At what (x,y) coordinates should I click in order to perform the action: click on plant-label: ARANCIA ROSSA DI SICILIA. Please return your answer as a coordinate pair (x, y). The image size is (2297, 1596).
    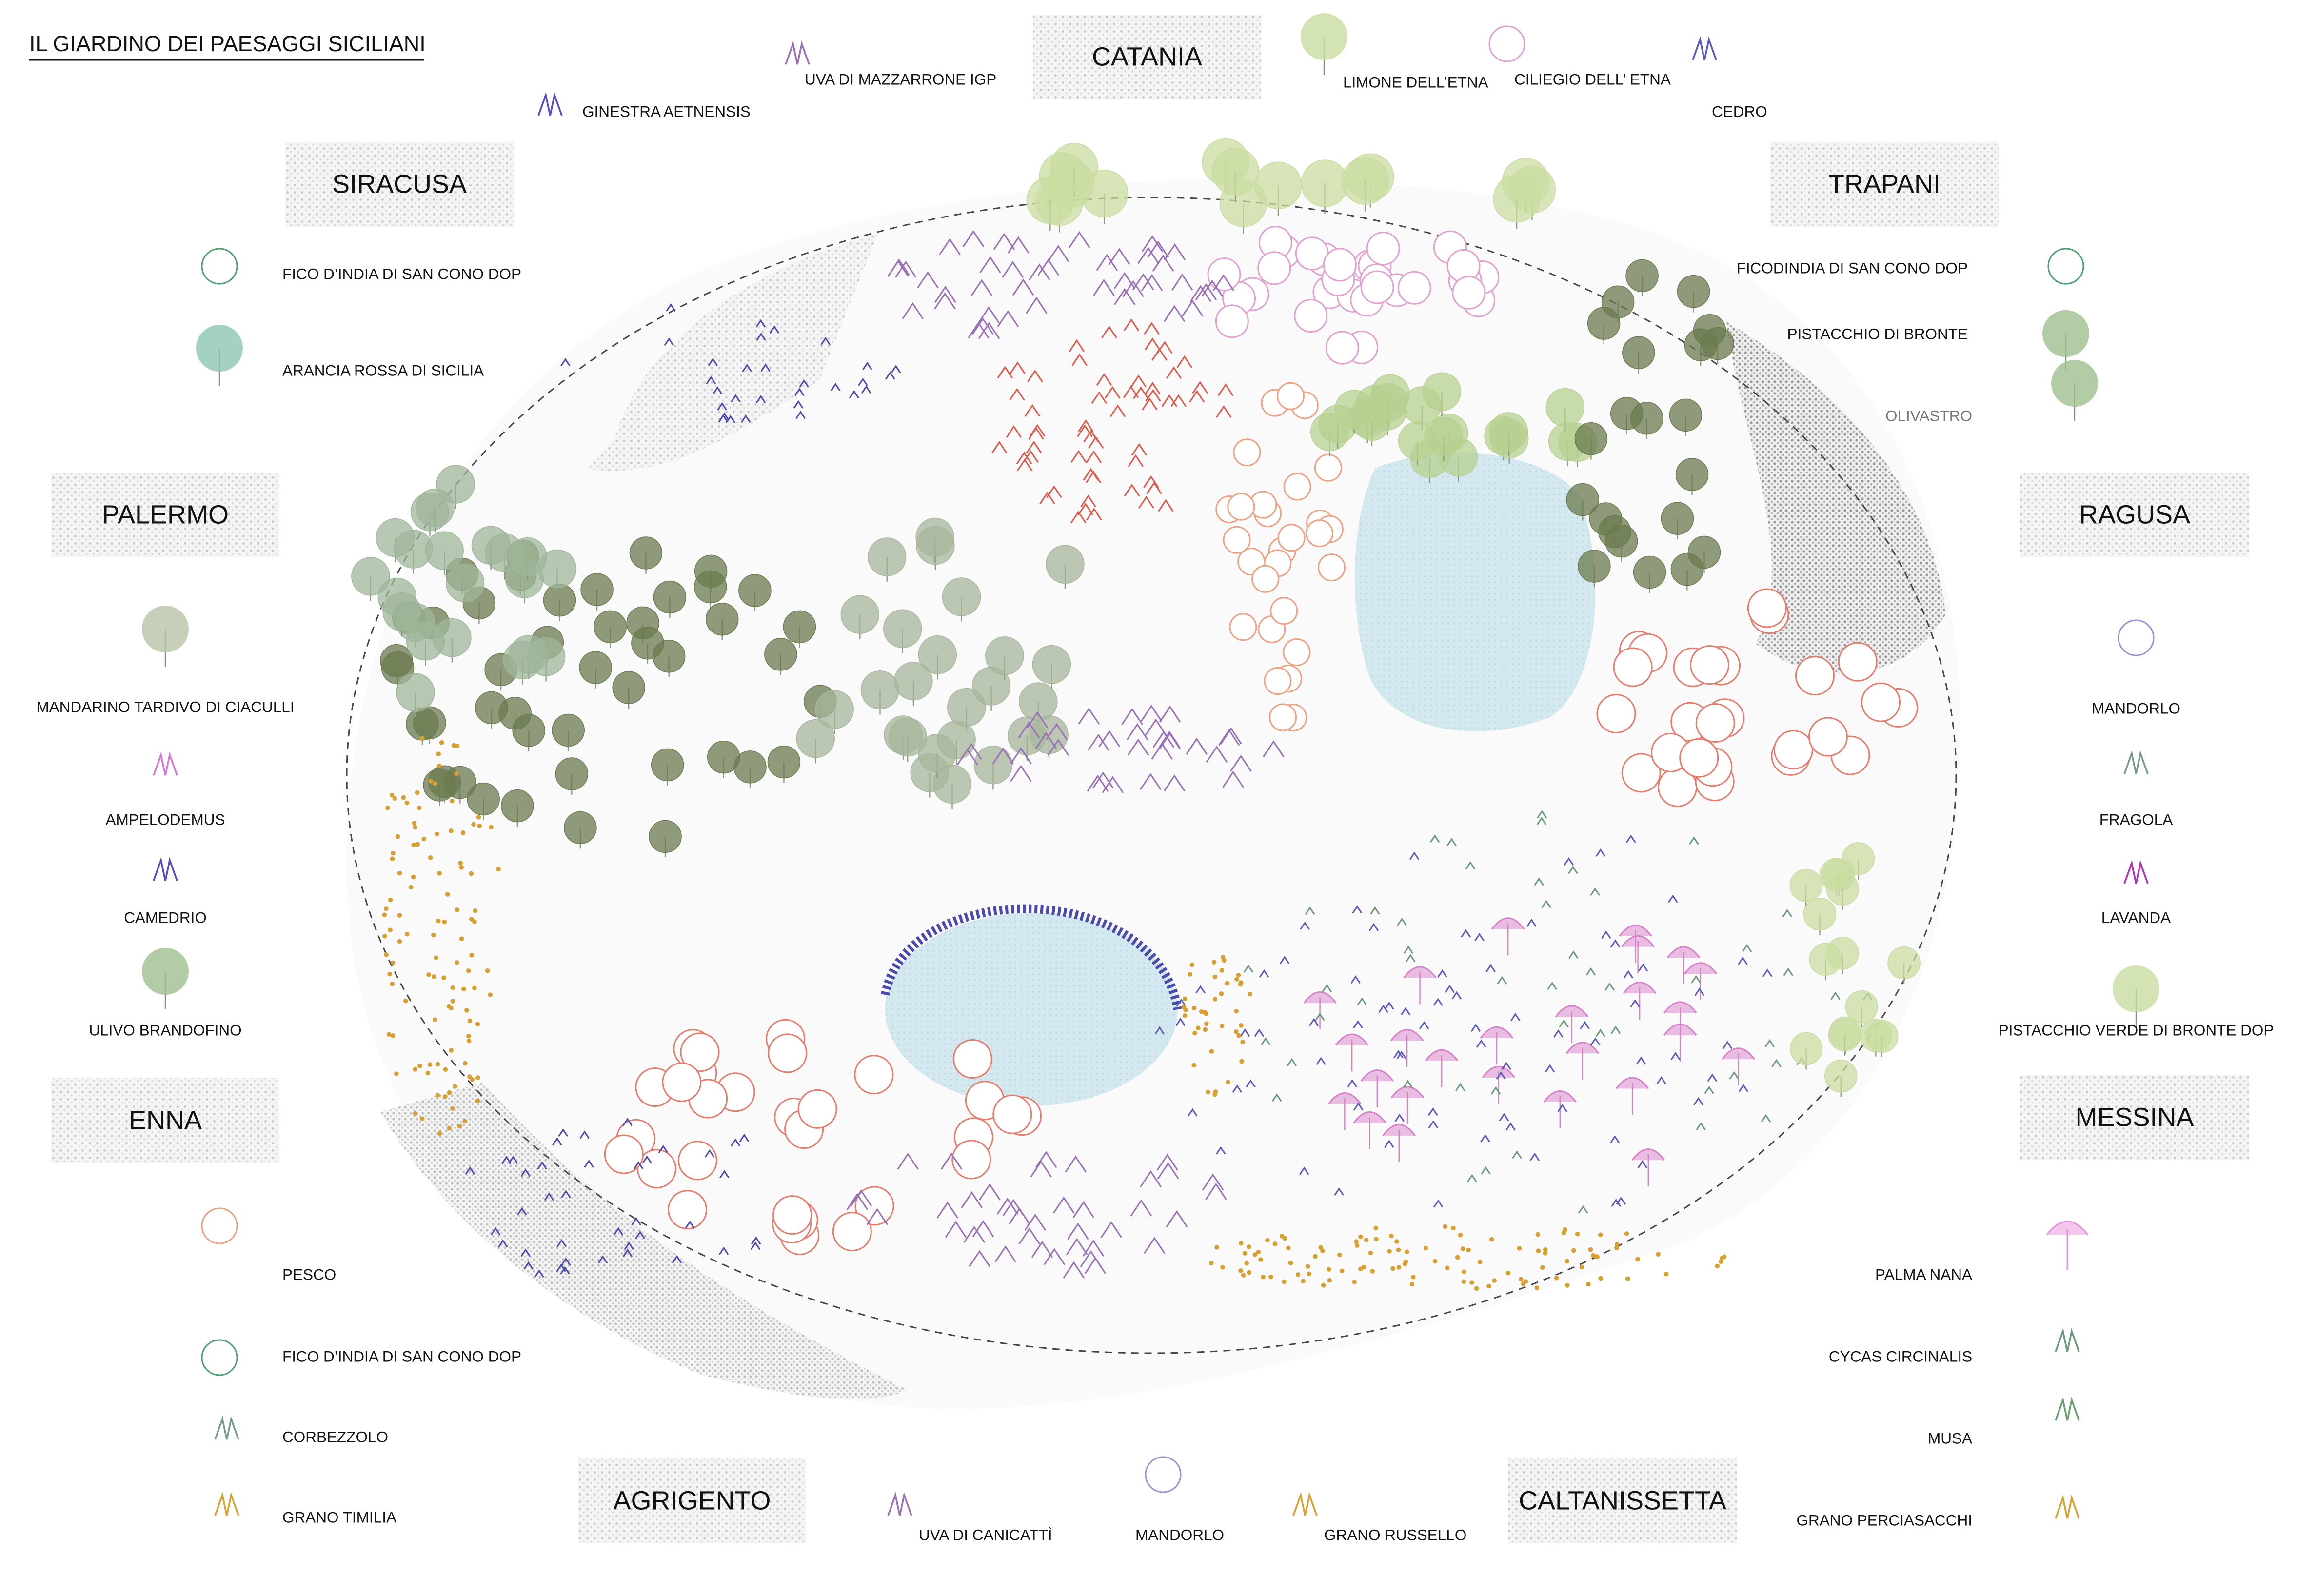
    Looking at the image, I should click on (383, 370).